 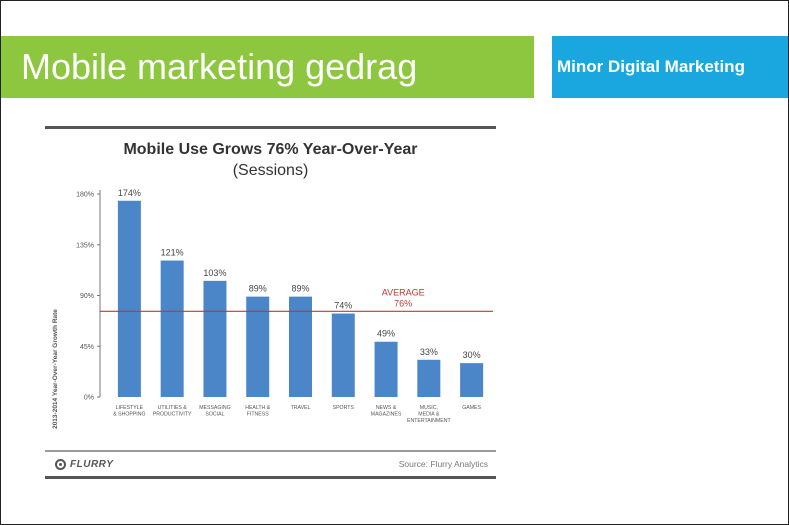 I want to click on category-label: GAMES, so click(x=471, y=408).